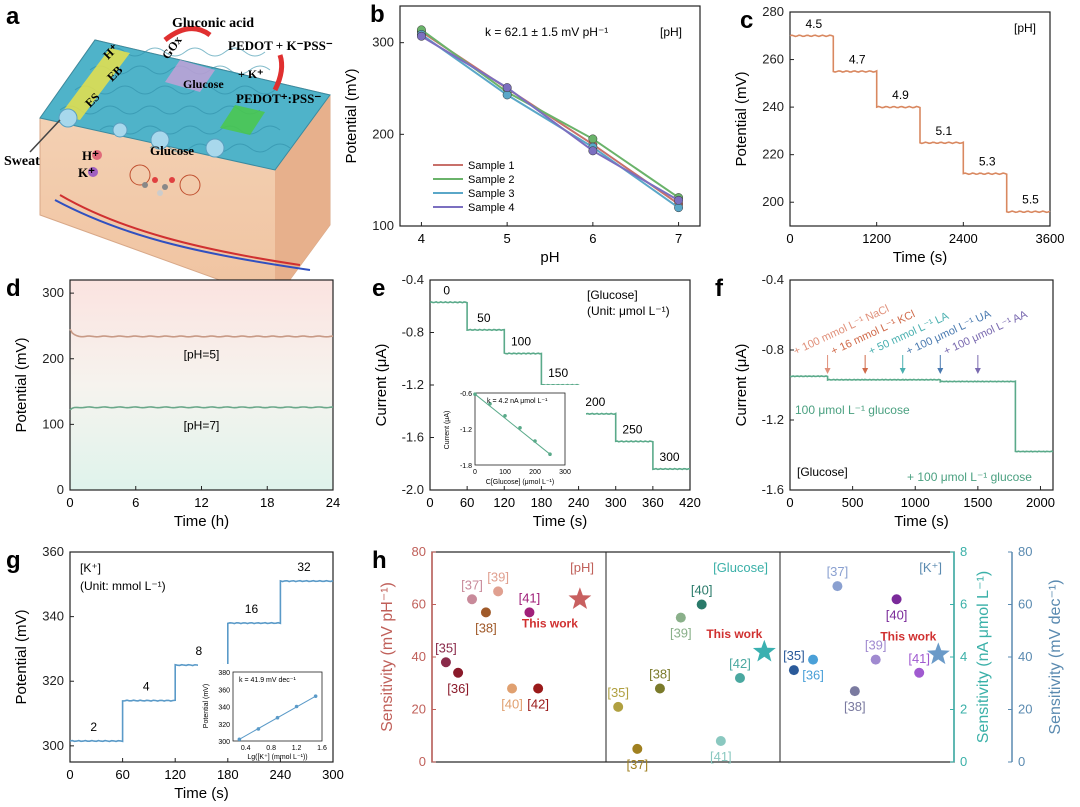 This screenshot has height=807, width=1080. What do you see at coordinates (224, 725) in the screenshot?
I see `inset-y-tick-g: 320` at bounding box center [224, 725].